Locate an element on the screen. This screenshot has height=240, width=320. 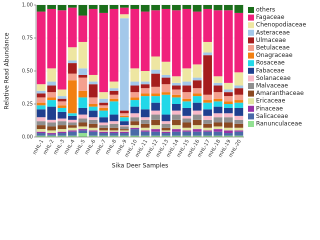
legend-label: Onagraceae is located at coordinates (274, 55).